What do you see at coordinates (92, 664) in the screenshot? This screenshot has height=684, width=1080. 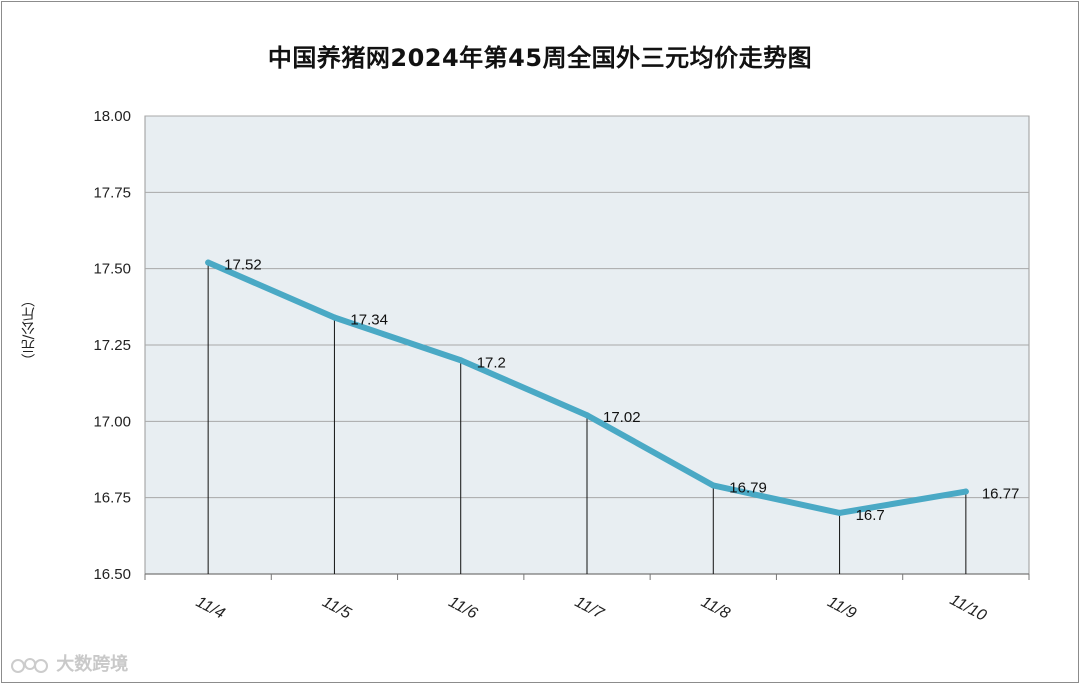 I see `watermark-text: 大数跨境` at bounding box center [92, 664].